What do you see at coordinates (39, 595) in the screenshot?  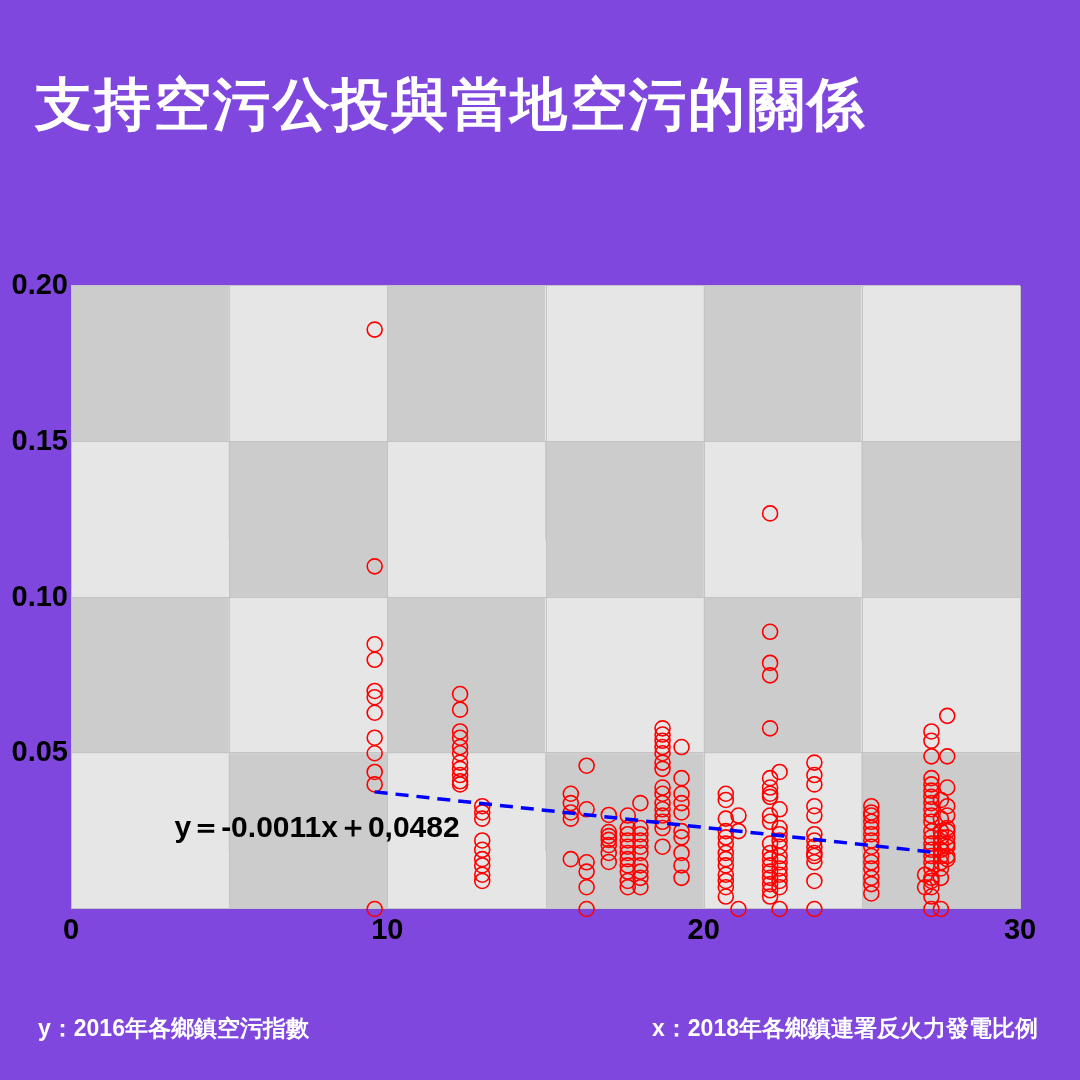 I see `y-tick-label: 0.10` at bounding box center [39, 595].